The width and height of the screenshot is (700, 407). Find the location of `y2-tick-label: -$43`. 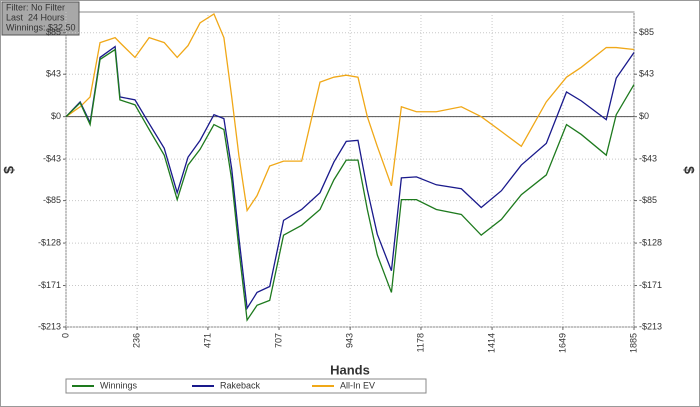

y2-tick-label: -$43 is located at coordinates (648, 159).